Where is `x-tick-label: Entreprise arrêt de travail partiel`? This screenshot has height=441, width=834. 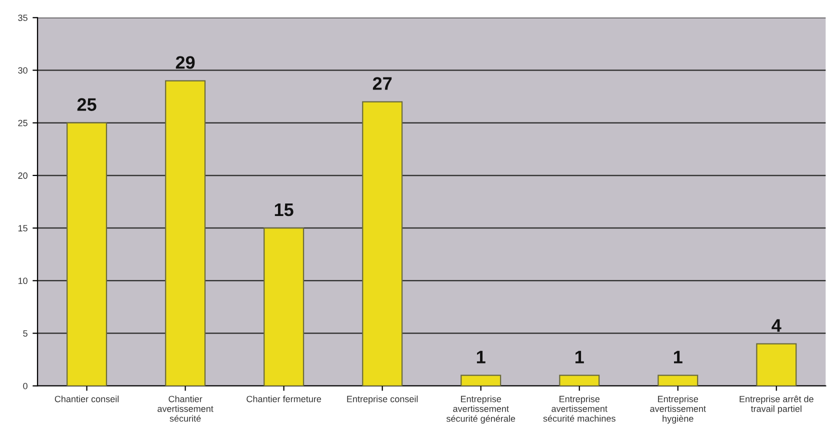
x-tick-label: Entreprise arrêt de travail partiel is located at coordinates (777, 405).